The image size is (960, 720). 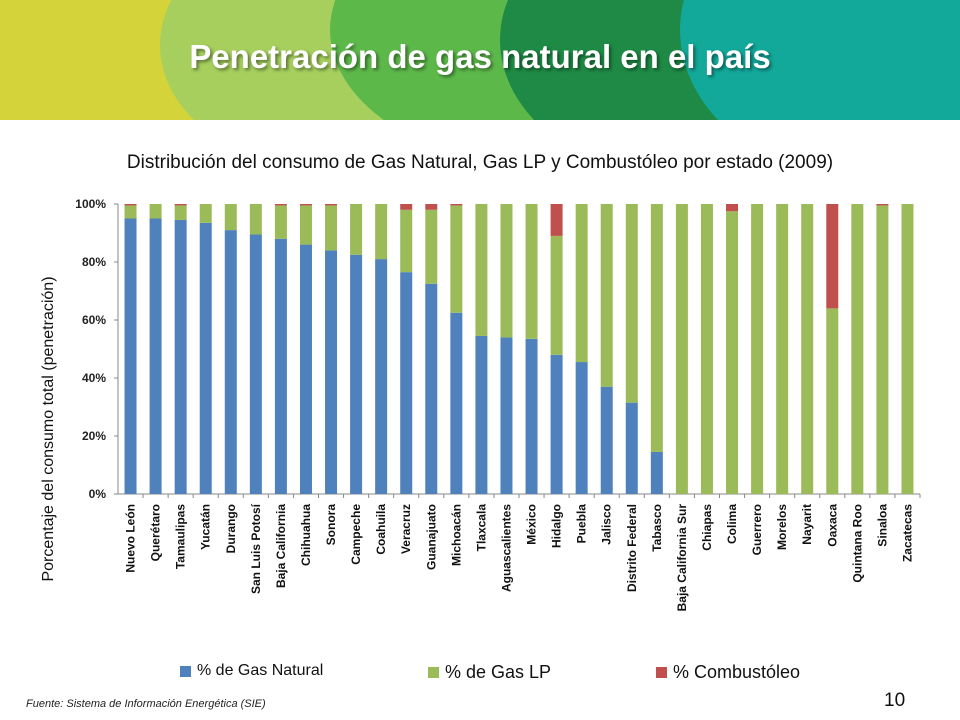 What do you see at coordinates (206, 527) in the screenshot?
I see `x-tick-label: Yucatán` at bounding box center [206, 527].